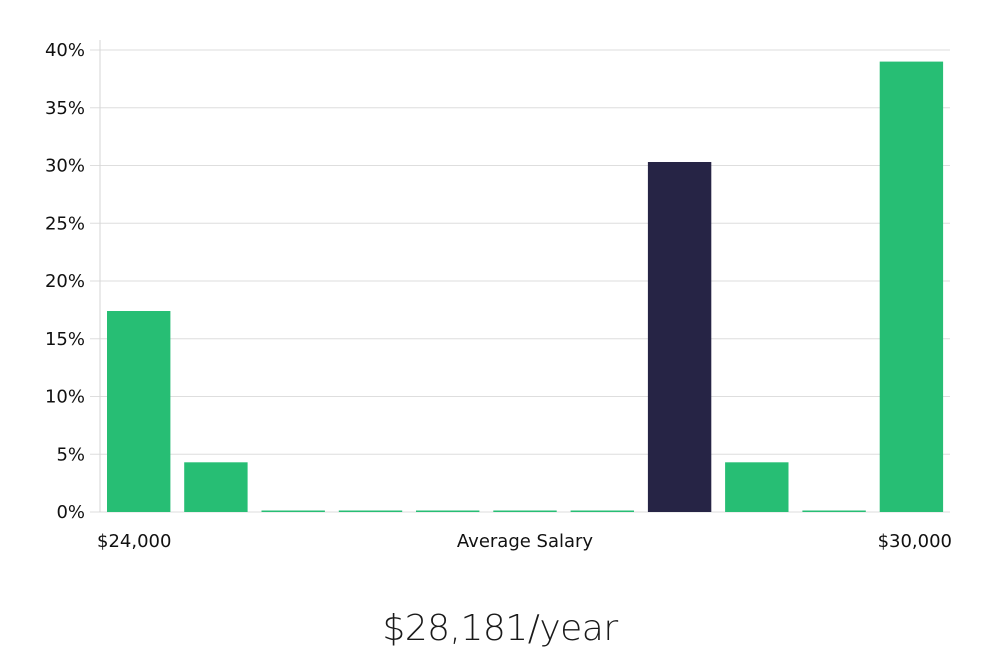 The height and width of the screenshot is (660, 1000). I want to click on y-tick-label: 20%, so click(65, 281).